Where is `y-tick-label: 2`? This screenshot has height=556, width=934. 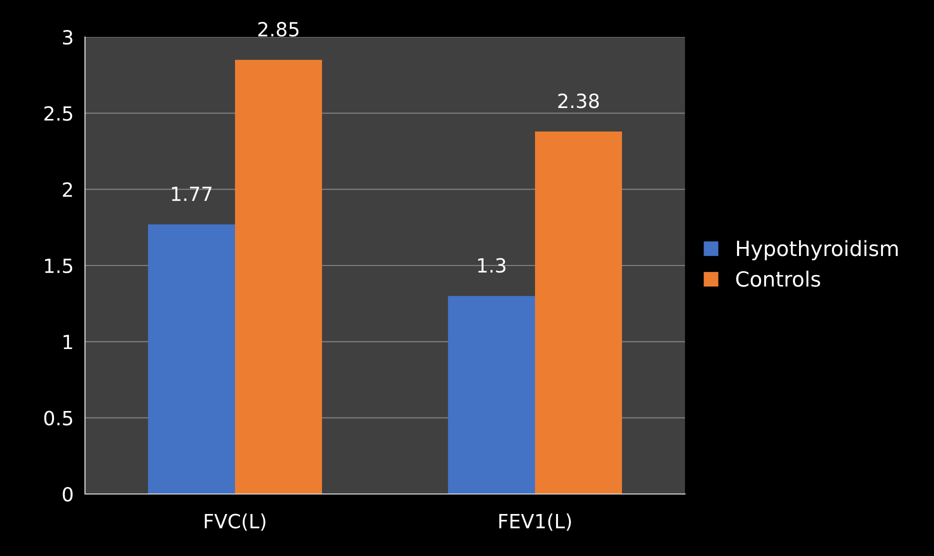
y-tick-label: 2 is located at coordinates (67, 189).